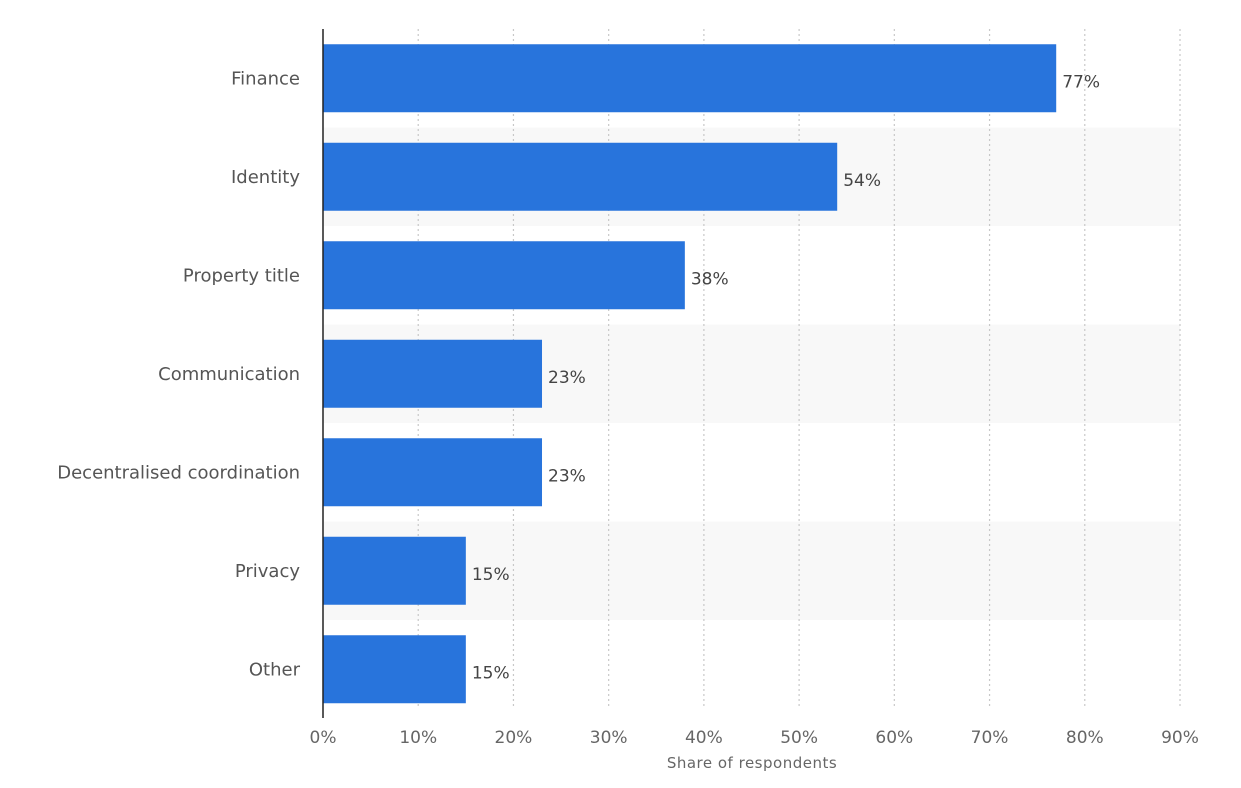  Describe the element at coordinates (1085, 738) in the screenshot. I see `x-tick-label: 80%` at that location.